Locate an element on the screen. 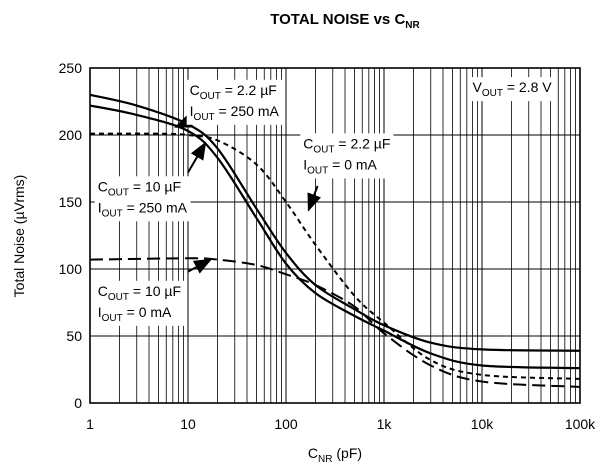  x-axis-label: CNR (pF) is located at coordinates (335, 455).